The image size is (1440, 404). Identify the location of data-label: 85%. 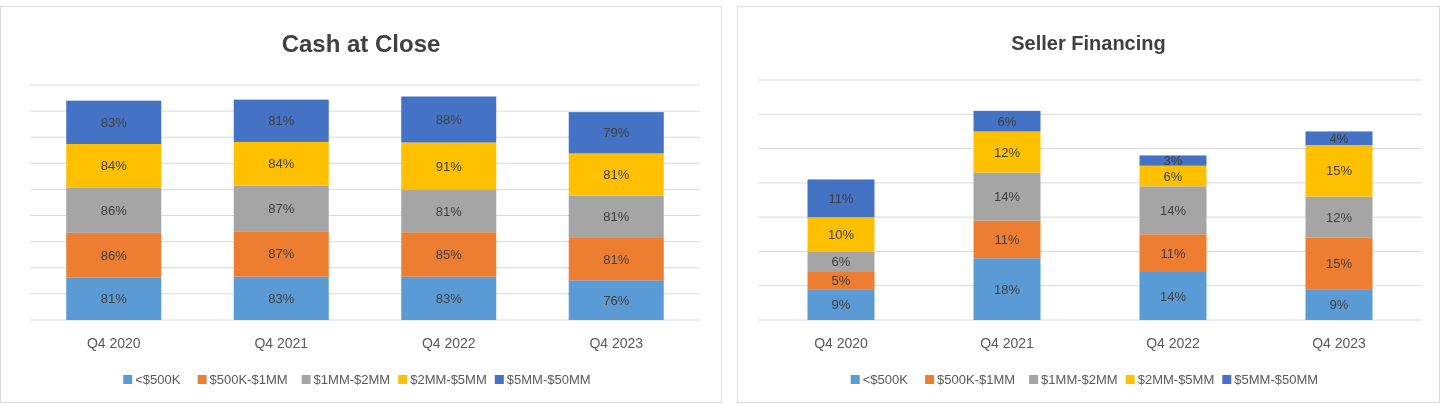
(449, 255).